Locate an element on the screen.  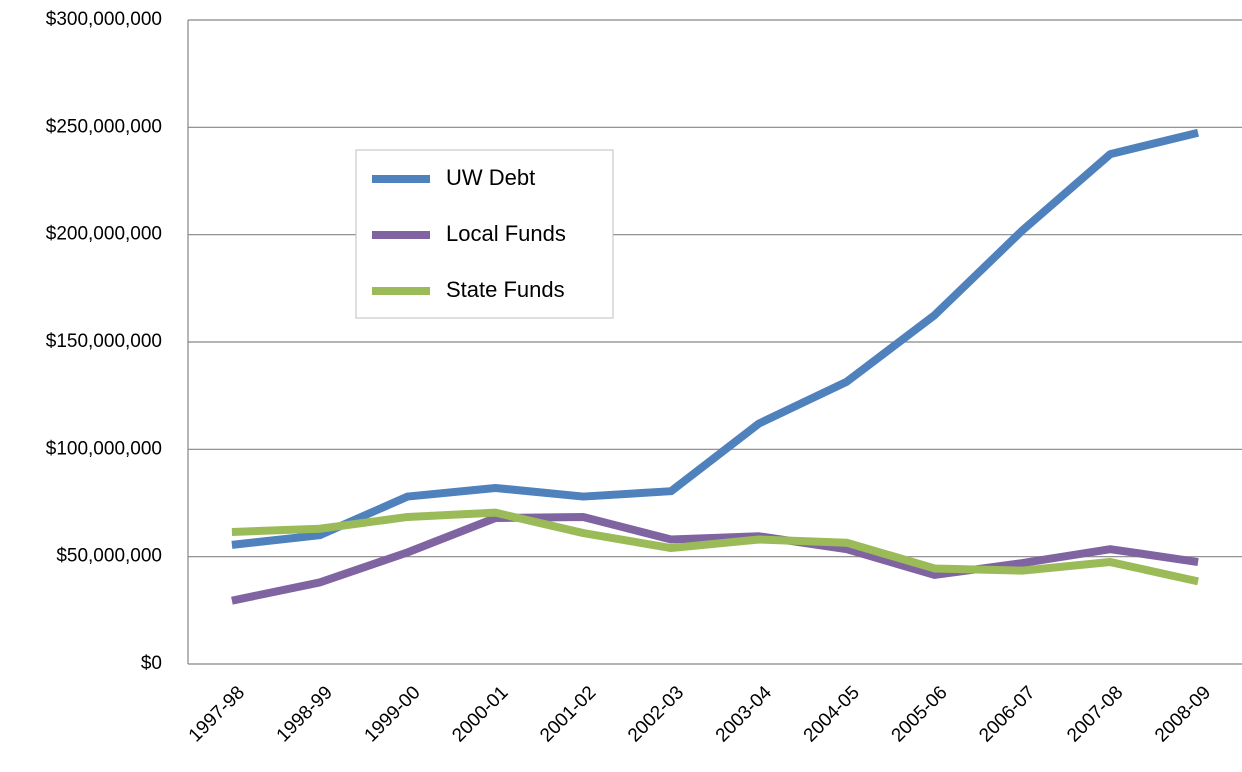
x-tick-label: 1998-99 is located at coordinates (305, 714).